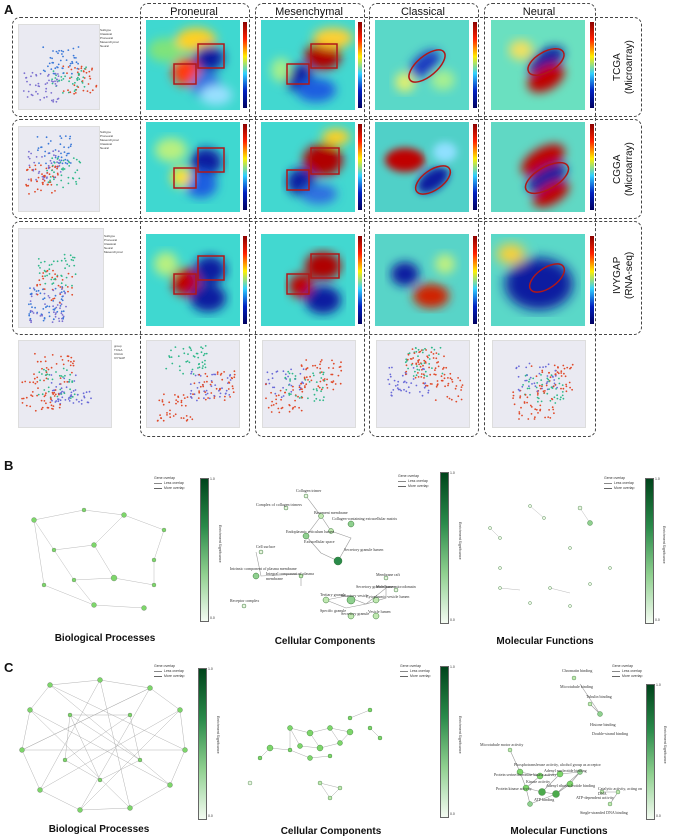 This screenshot has width=677, height=840. What do you see at coordinates (193, 65) in the screenshot?
I see `heatmap-tcga-proneural` at bounding box center [193, 65].